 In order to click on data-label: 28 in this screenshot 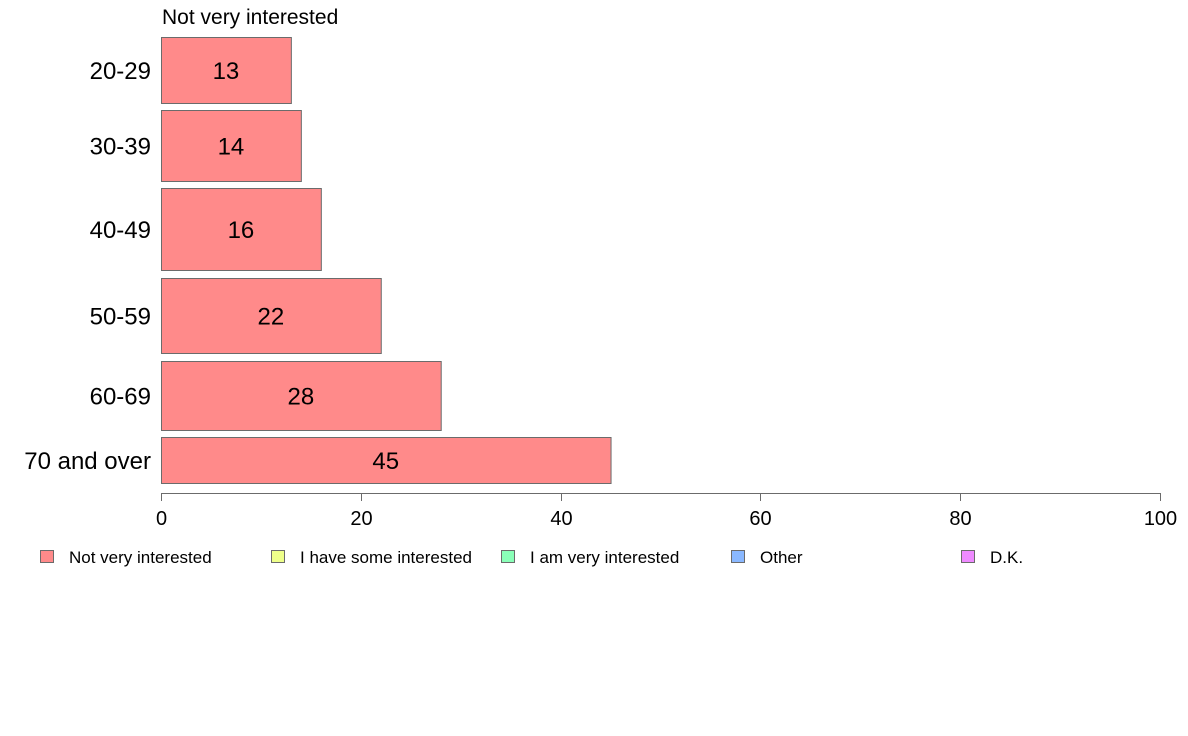, I will do `click(301, 397)`.